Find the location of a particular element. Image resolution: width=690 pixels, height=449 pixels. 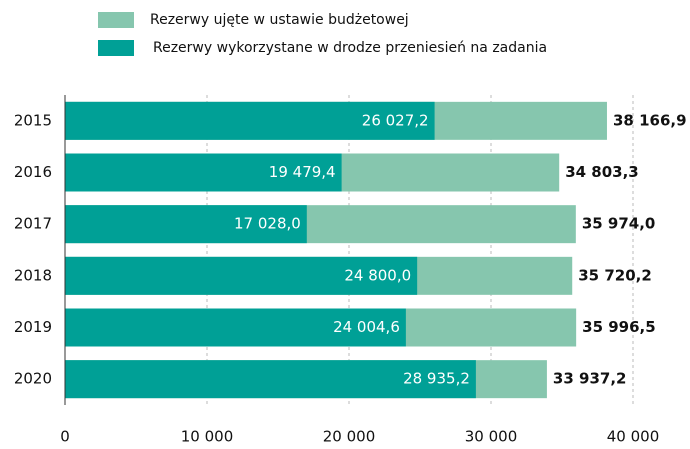

y-tick-label: 2019 is located at coordinates (33, 327).